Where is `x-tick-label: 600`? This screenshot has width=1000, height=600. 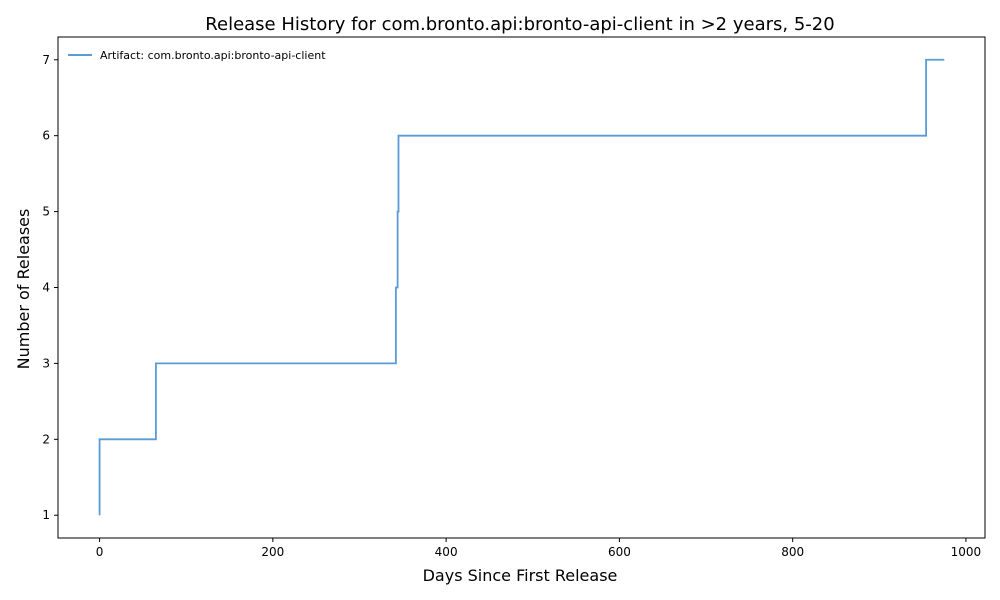 x-tick-label: 600 is located at coordinates (619, 552).